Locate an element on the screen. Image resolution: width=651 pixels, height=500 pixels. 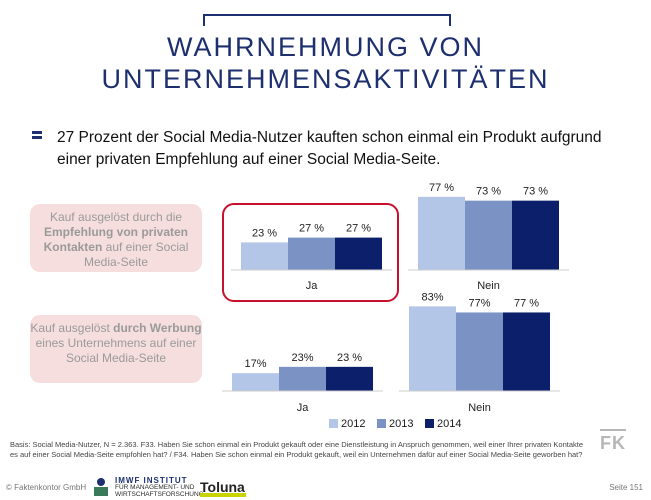
legend-label-2014: 2014 is located at coordinates (449, 424).